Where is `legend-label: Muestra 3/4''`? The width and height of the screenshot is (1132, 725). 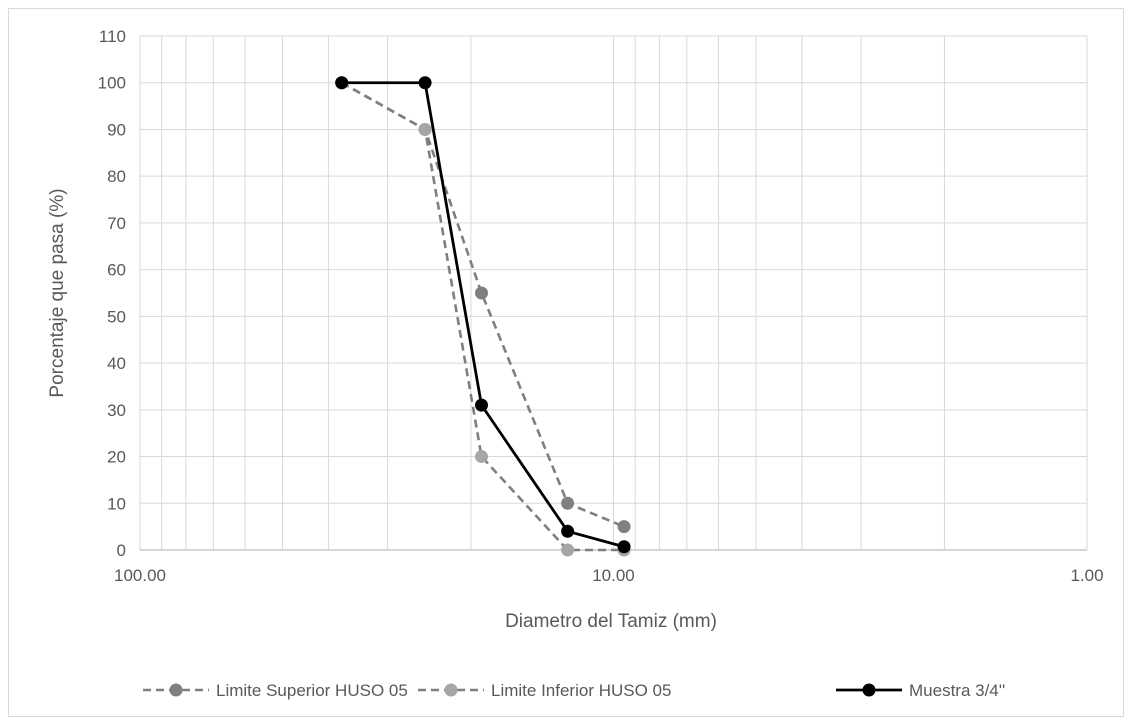
legend-label: Muestra 3/4'' is located at coordinates (957, 690).